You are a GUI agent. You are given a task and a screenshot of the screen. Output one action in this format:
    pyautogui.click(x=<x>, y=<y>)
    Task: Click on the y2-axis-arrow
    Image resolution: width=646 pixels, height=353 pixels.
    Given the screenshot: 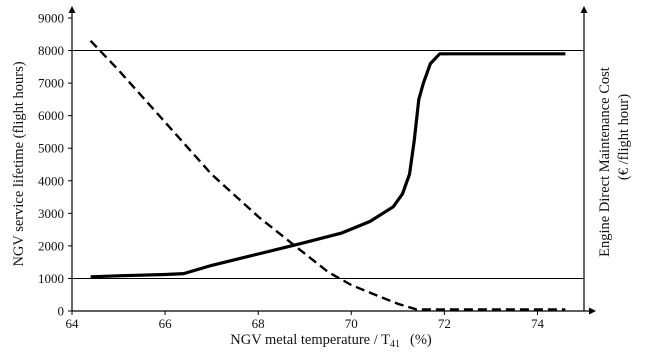 What is the action you would take?
    pyautogui.click(x=584, y=9)
    